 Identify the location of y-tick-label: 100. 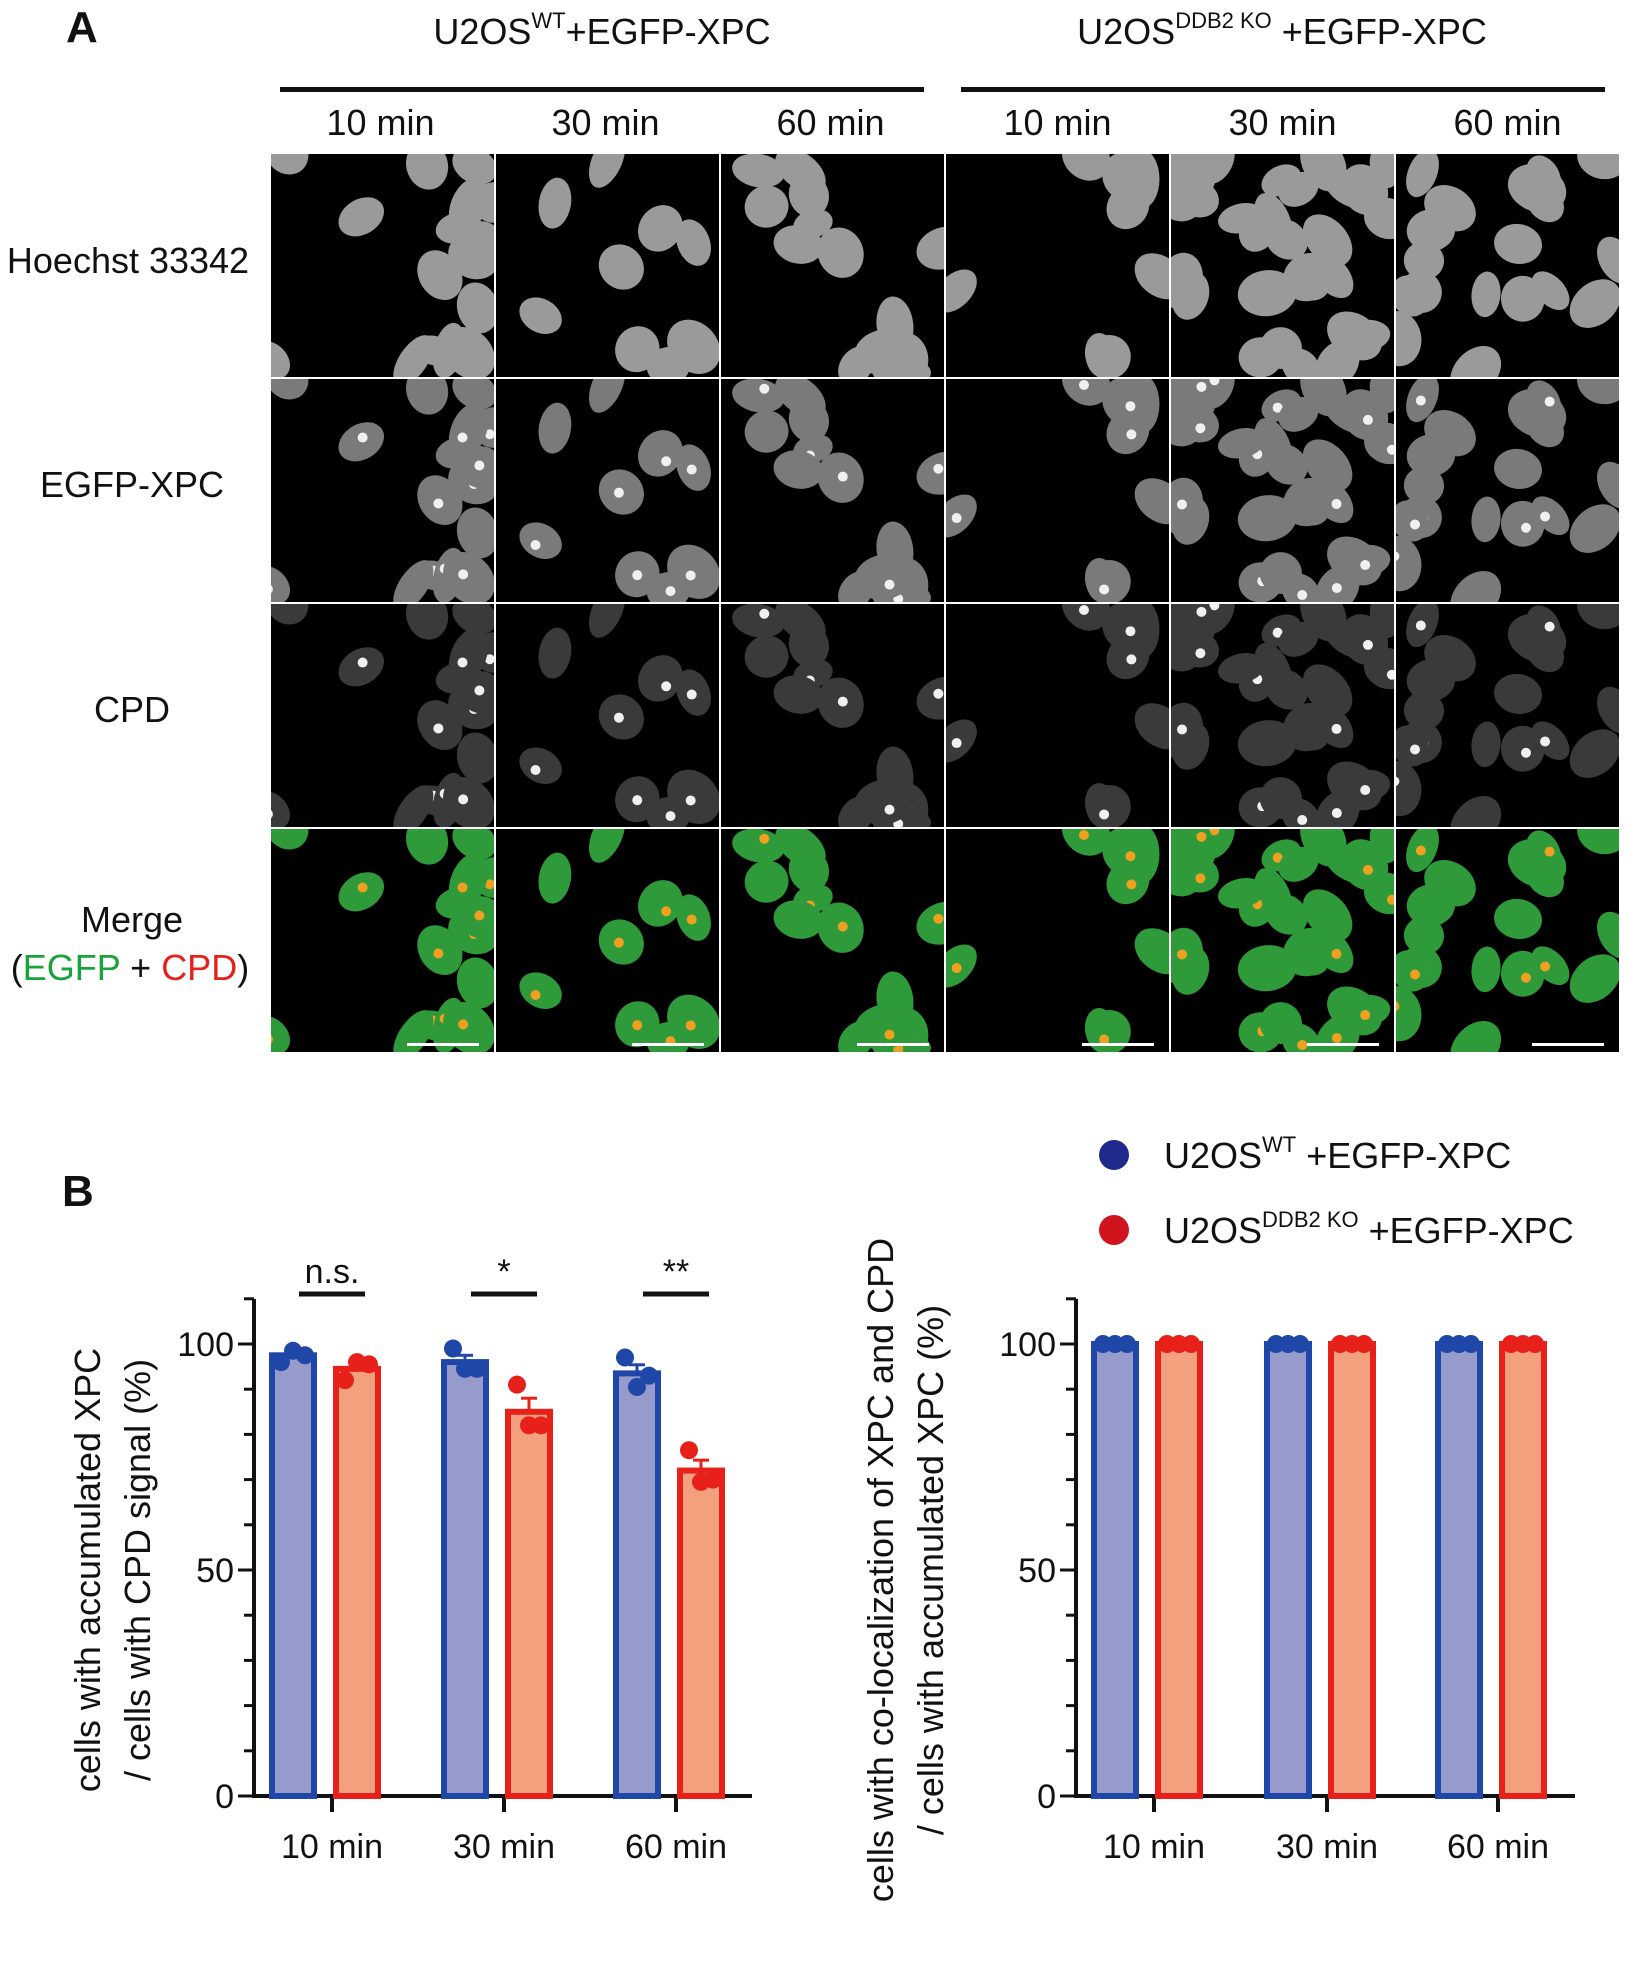
(205, 1345).